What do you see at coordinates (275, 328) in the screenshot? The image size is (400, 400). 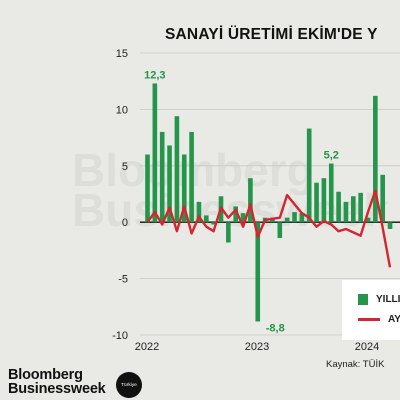 I see `data-label: -8,8` at bounding box center [275, 328].